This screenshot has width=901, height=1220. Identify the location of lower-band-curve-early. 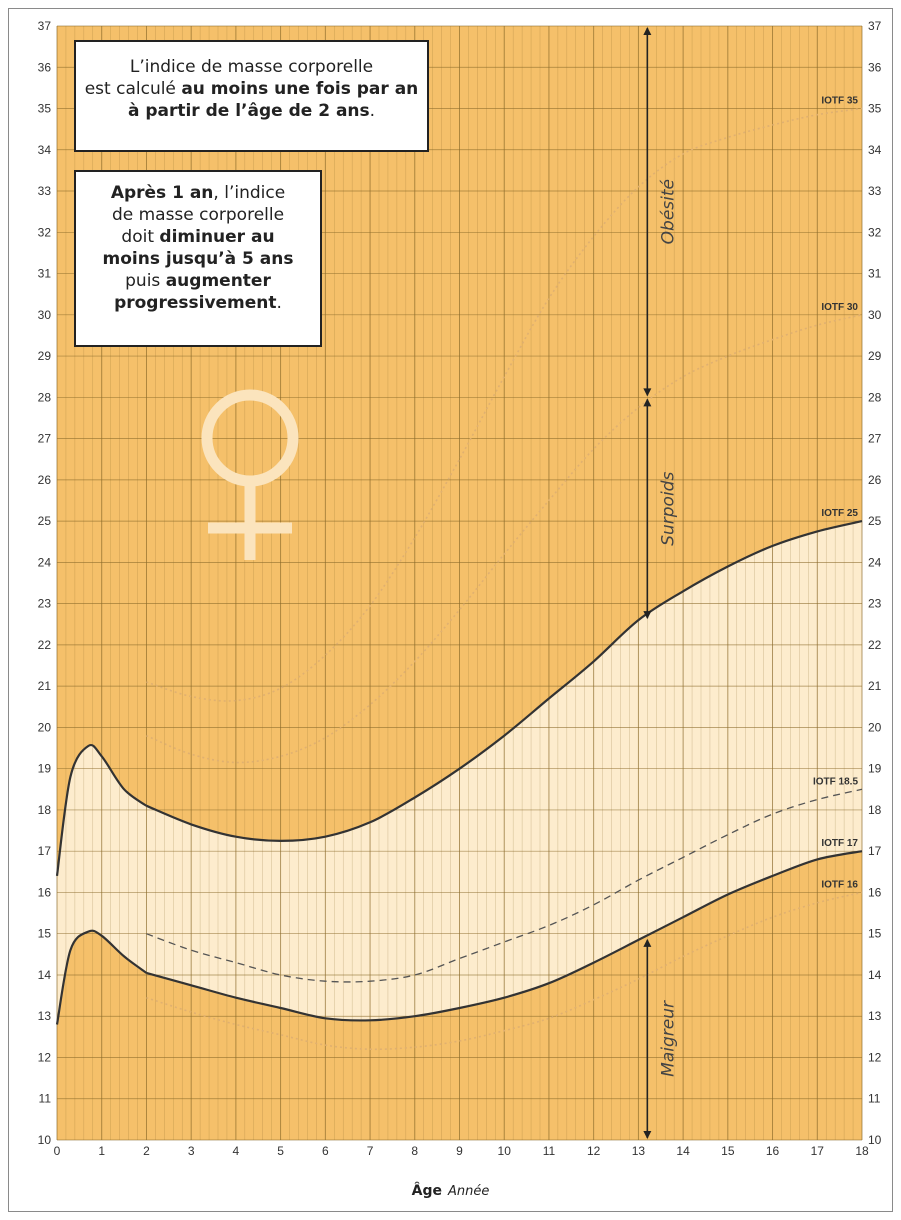
(101, 977).